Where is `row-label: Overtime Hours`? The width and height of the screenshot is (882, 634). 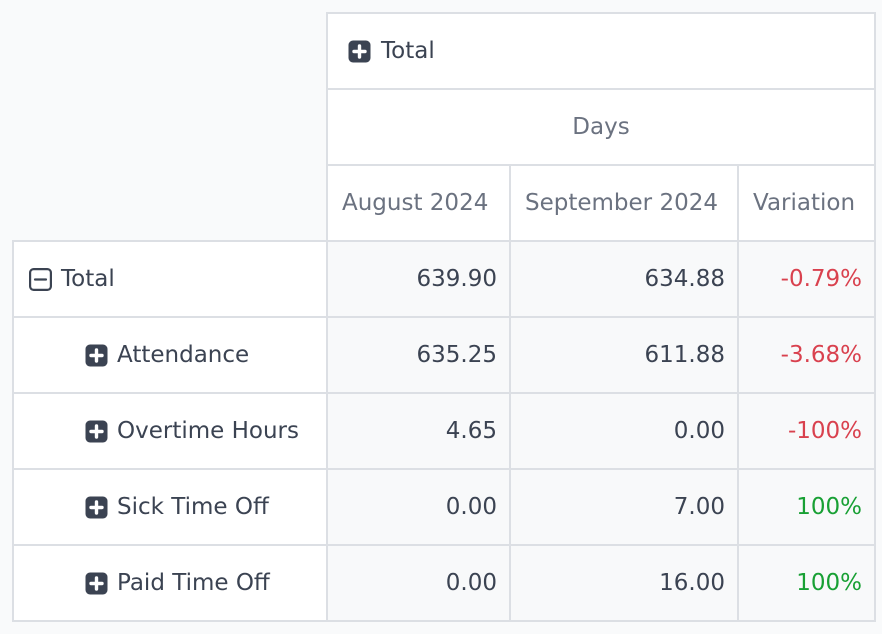
row-label: Overtime Hours is located at coordinates (208, 431).